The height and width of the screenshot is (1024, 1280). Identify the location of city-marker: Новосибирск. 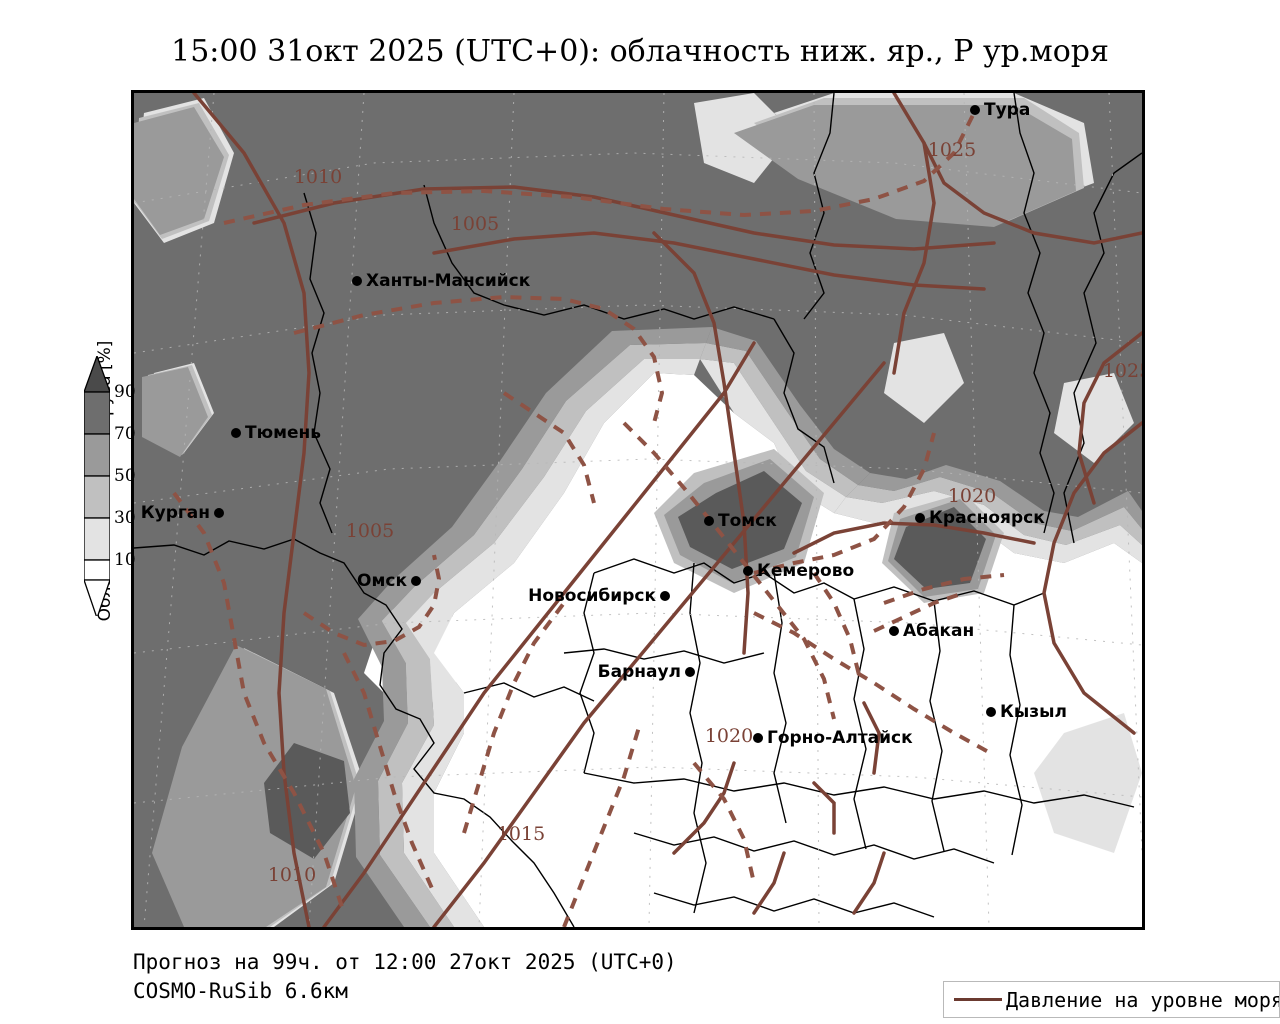
(599, 596).